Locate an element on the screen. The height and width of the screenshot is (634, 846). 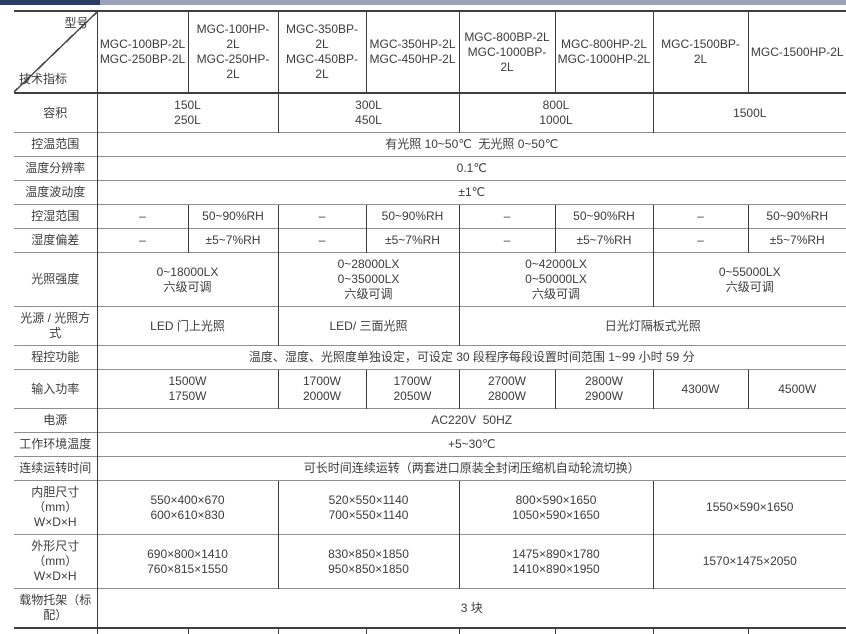
spec-row-1: 控温范围 有光照 10~50℃ 无光照 0~50℃ is located at coordinates (430, 144).